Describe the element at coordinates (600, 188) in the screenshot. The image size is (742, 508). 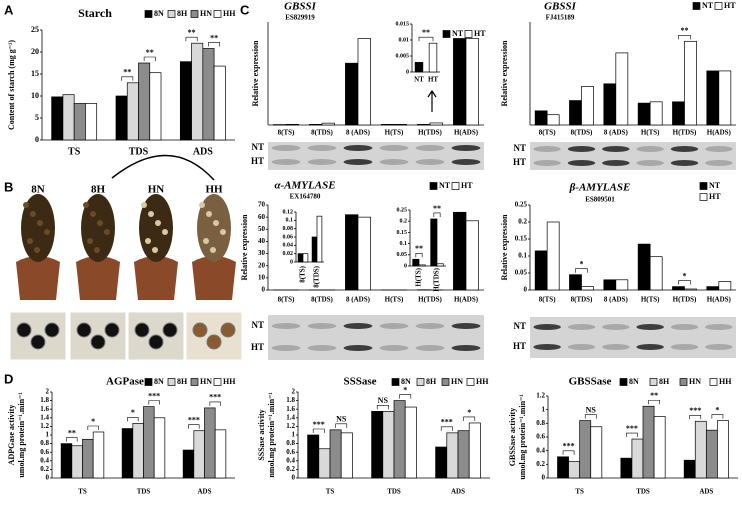
I see `chart-title: β-AMYLASE` at that location.